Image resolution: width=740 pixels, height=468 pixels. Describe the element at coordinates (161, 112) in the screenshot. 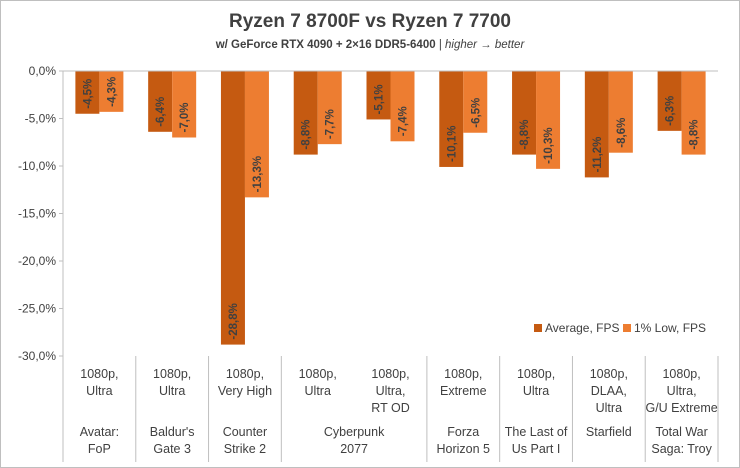

I see `data-label: -6,4%` at that location.